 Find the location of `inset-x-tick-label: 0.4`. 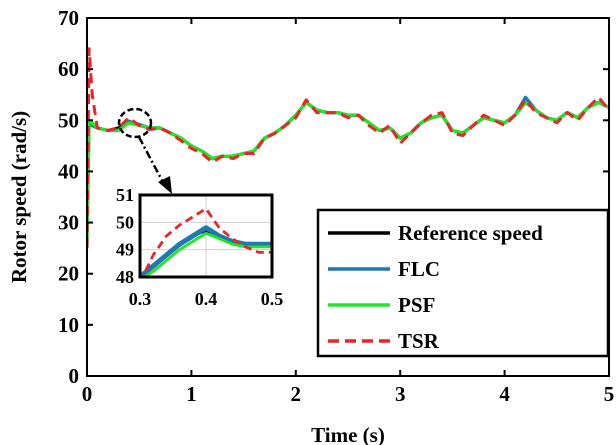

inset-x-tick-label: 0.4 is located at coordinates (206, 299).